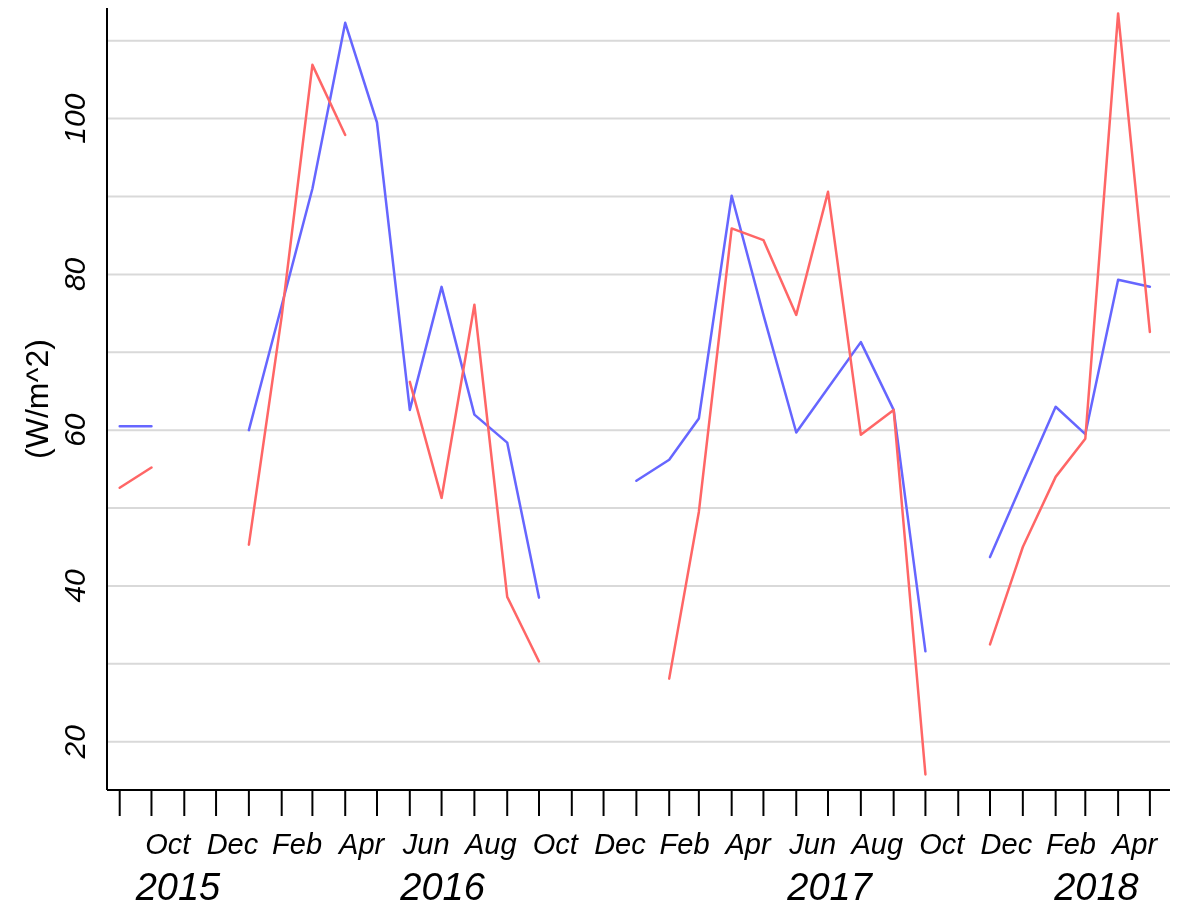 This screenshot has height=922, width=1178. Describe the element at coordinates (830, 887) in the screenshot. I see `text: 2017` at that location.